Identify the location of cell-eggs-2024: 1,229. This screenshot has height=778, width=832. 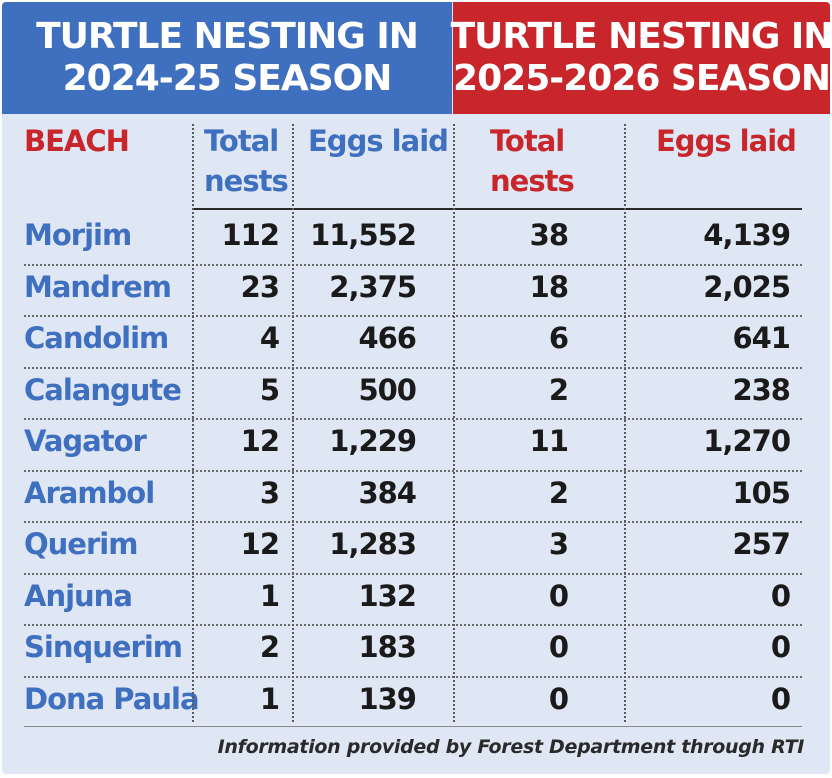
(373, 441).